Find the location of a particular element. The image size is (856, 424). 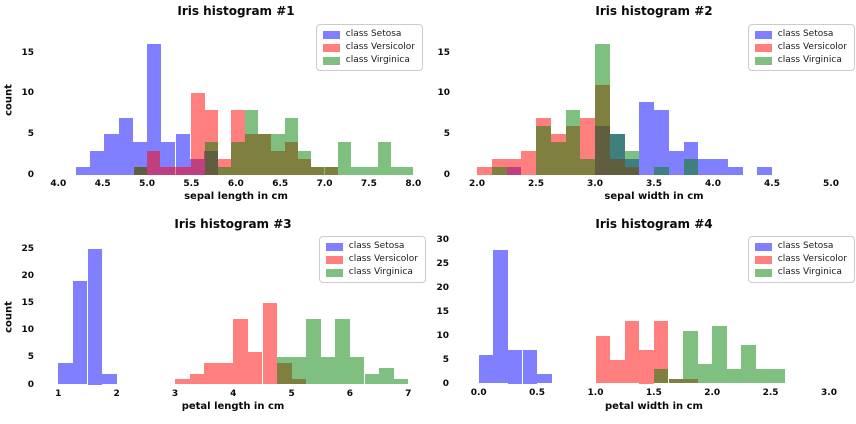

x-tick-label: 7.5 is located at coordinates (368, 184).